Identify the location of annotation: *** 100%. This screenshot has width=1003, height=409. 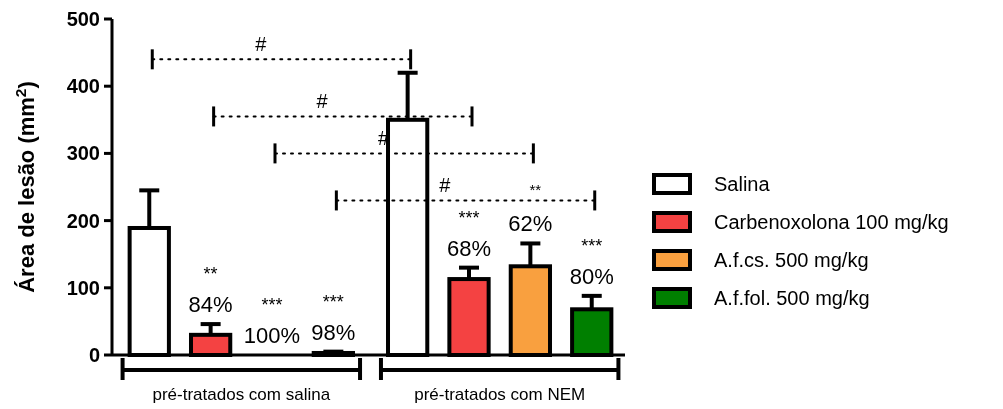
(272, 321).